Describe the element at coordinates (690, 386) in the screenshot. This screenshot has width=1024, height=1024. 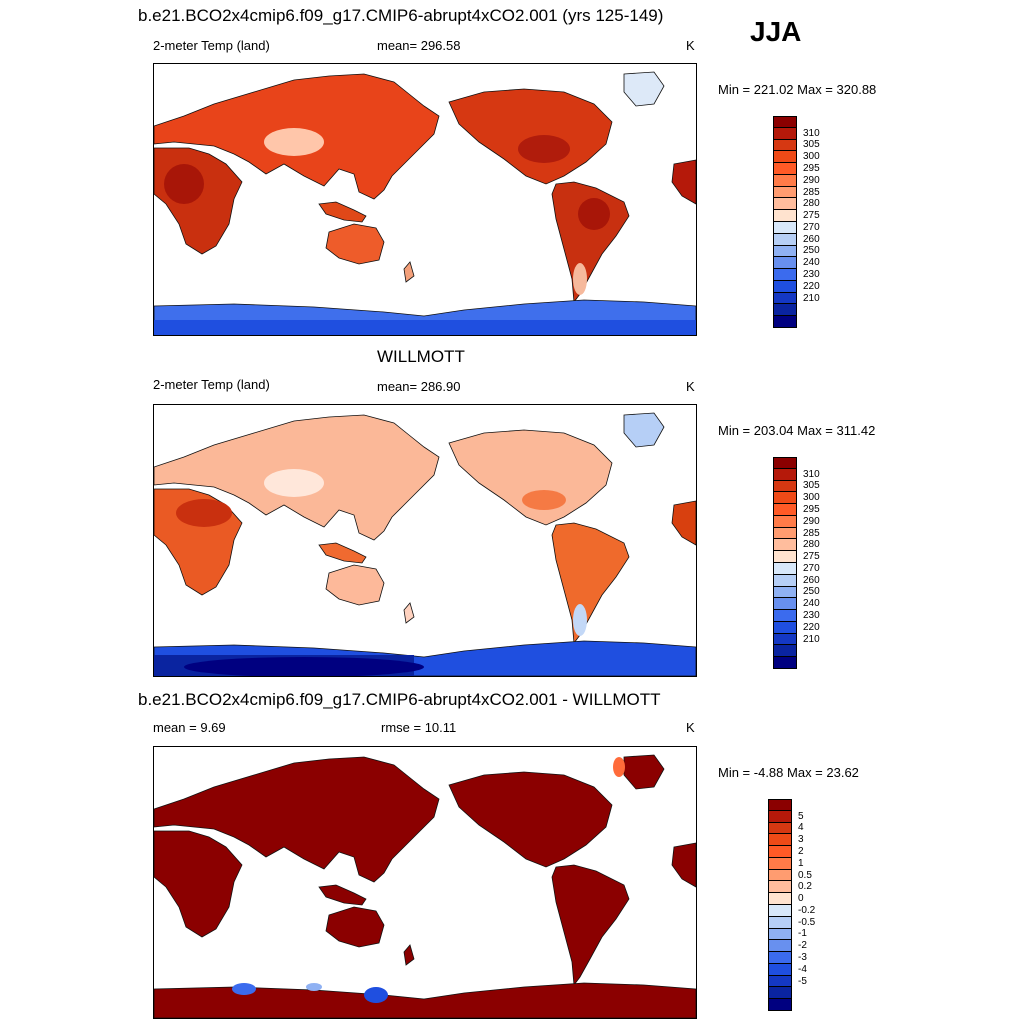
I see `panel-obs-units-label: K` at that location.